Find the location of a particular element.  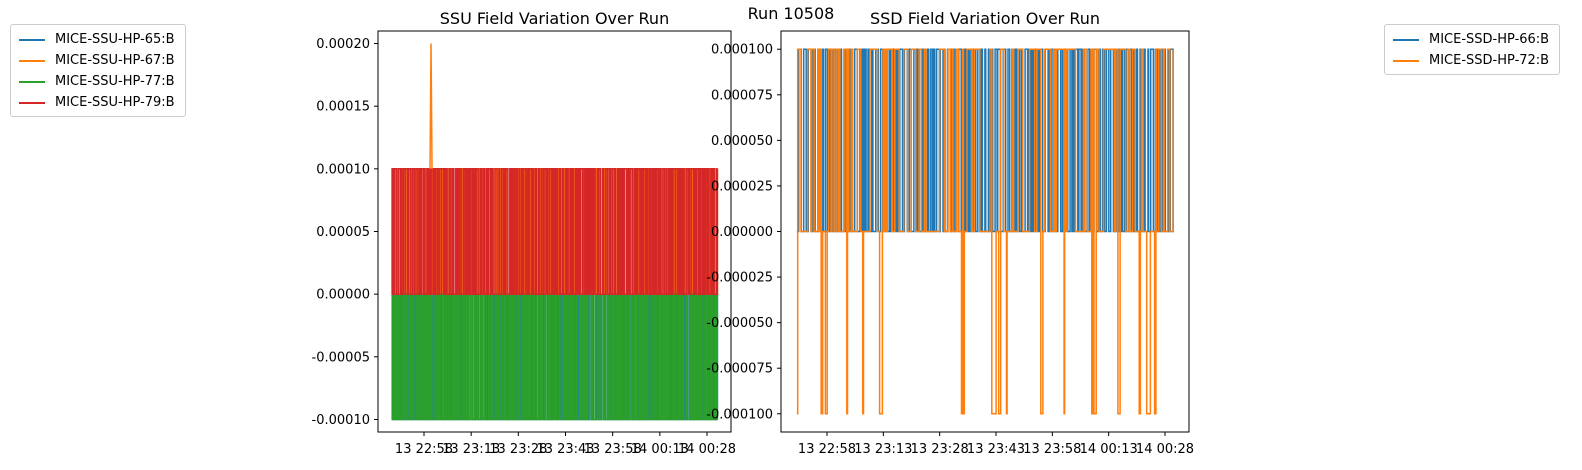

y-tick-label: 0.00000 is located at coordinates (343, 295).